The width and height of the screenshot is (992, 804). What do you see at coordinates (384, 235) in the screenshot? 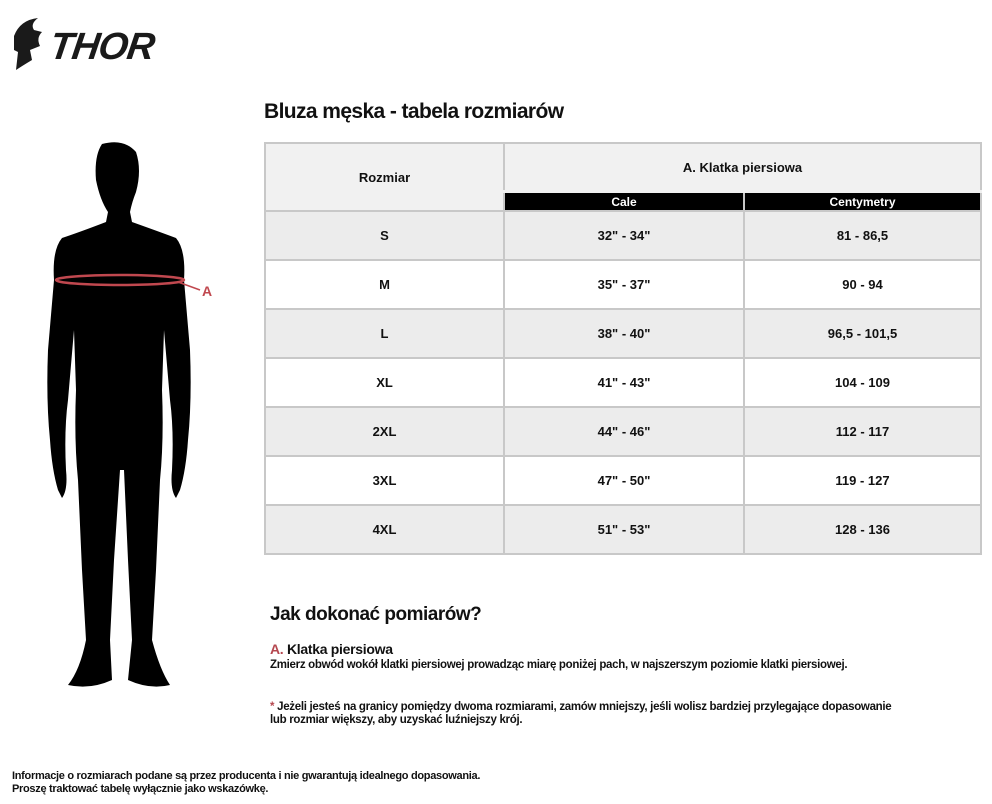
I see `size-cell: S` at bounding box center [384, 235].